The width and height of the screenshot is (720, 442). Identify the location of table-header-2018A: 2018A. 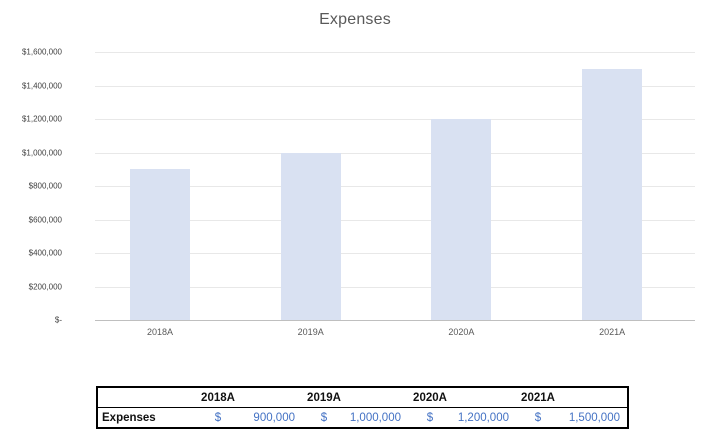
(218, 397).